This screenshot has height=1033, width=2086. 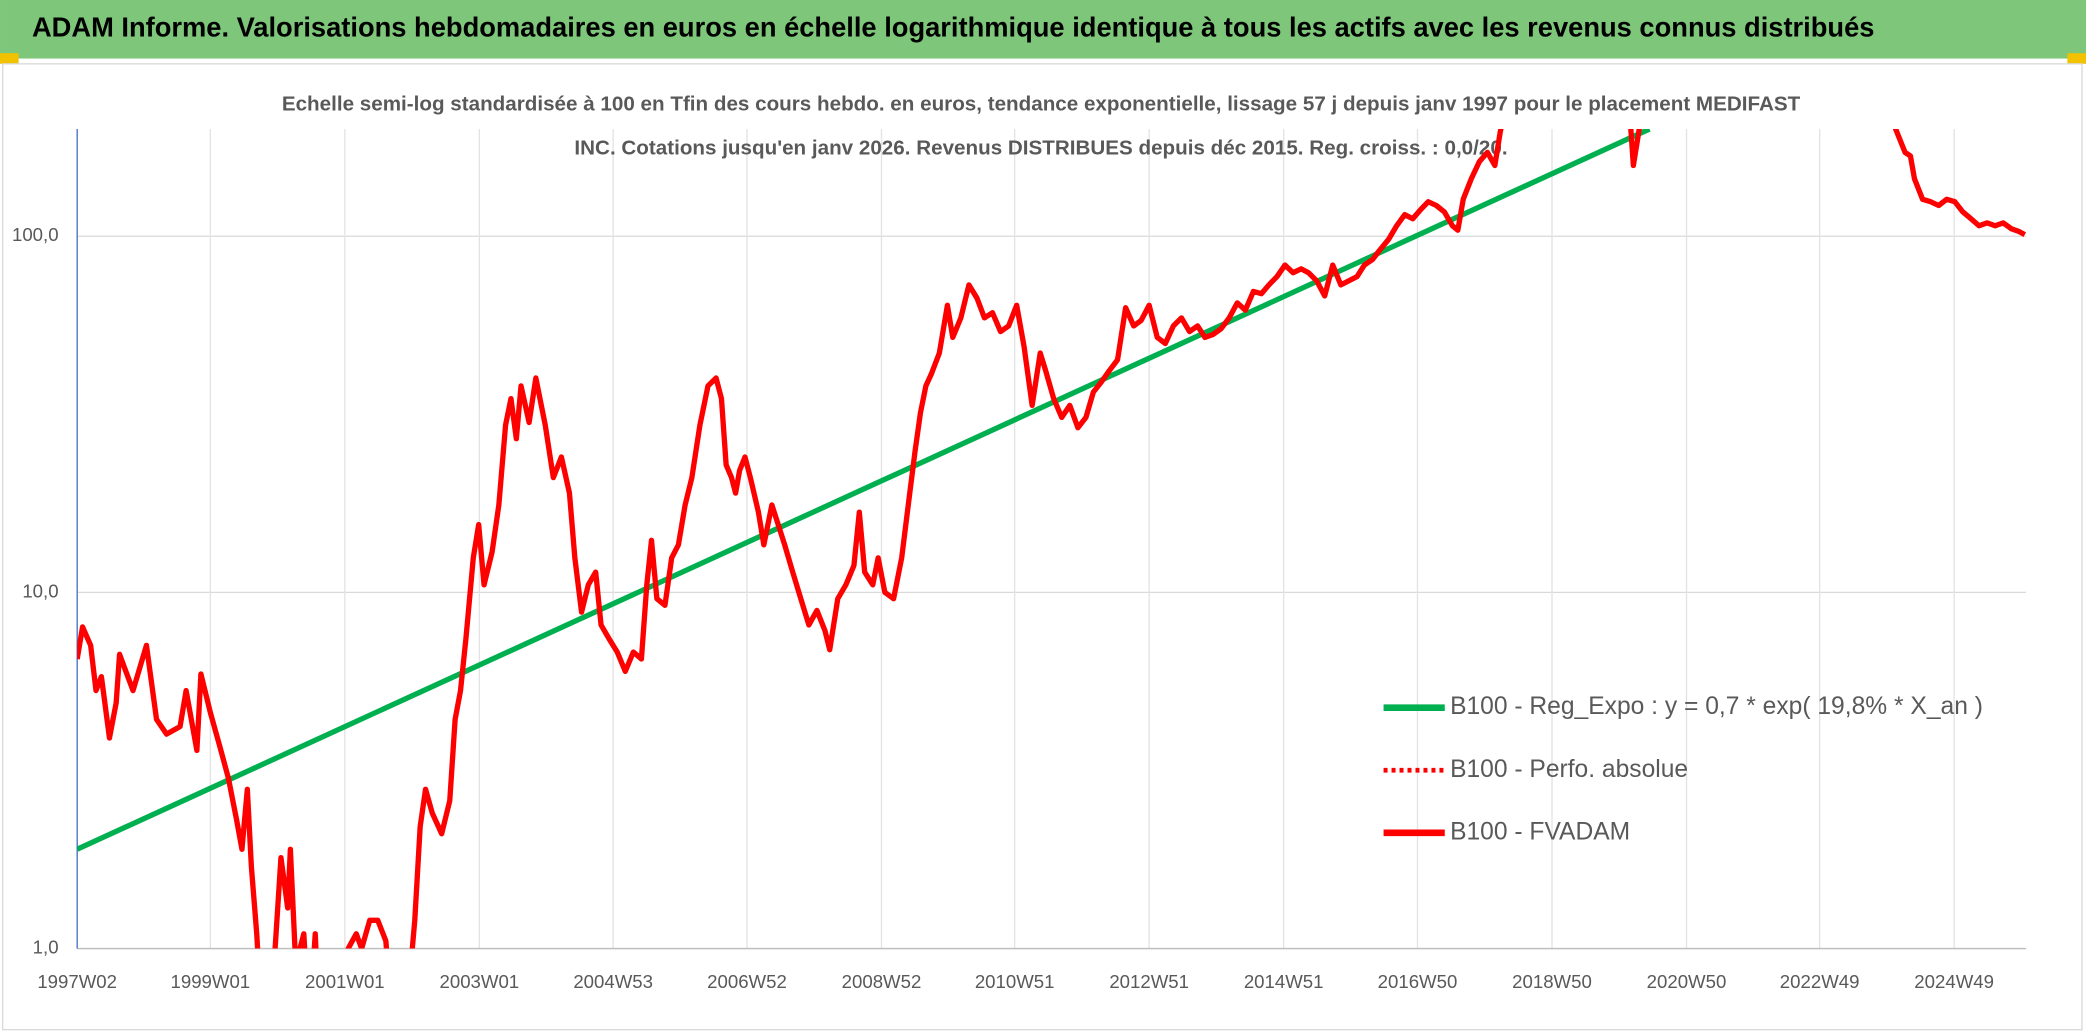 What do you see at coordinates (1284, 981) in the screenshot?
I see `x-tick-label: 2014W51` at bounding box center [1284, 981].